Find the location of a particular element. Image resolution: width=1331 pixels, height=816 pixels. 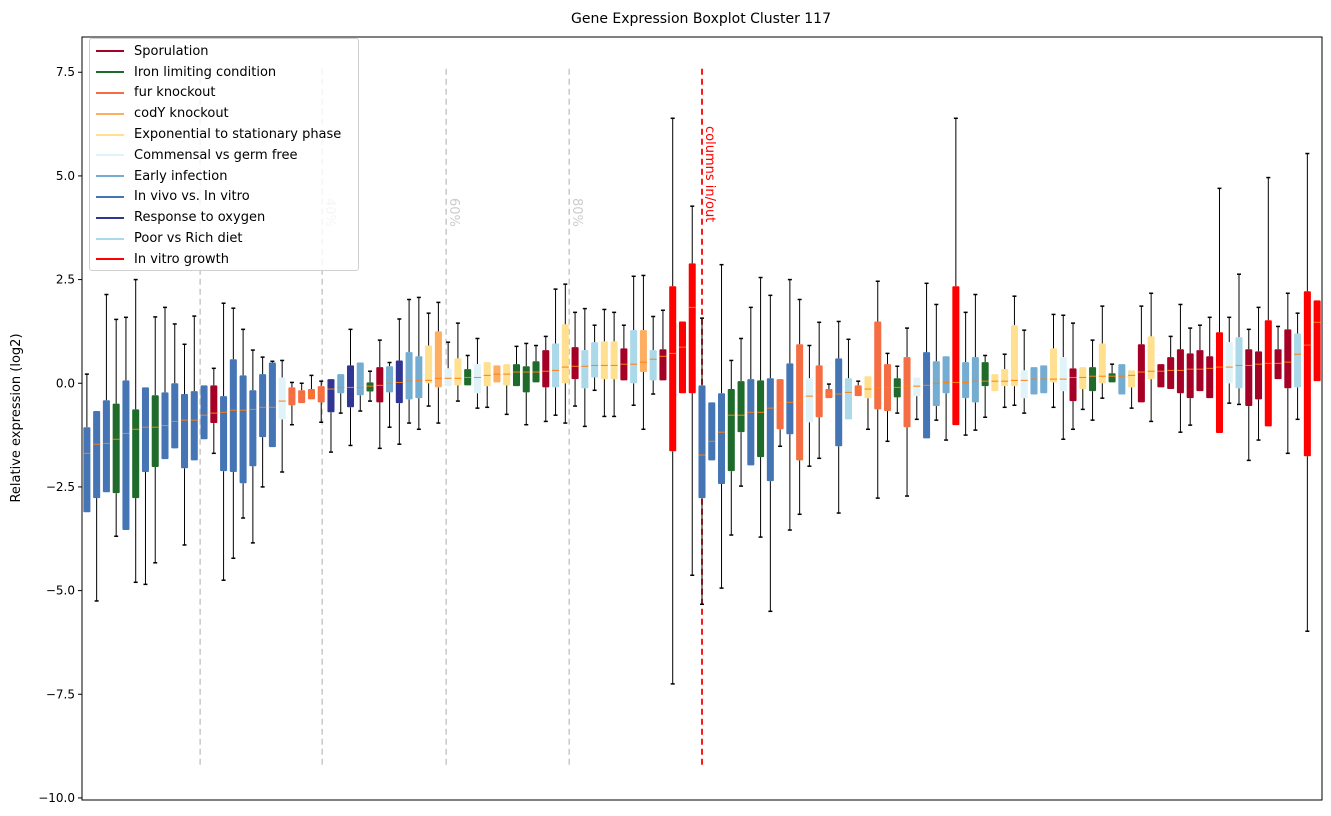

legend-item: In vivo vs. In vitro is located at coordinates (224, 197).